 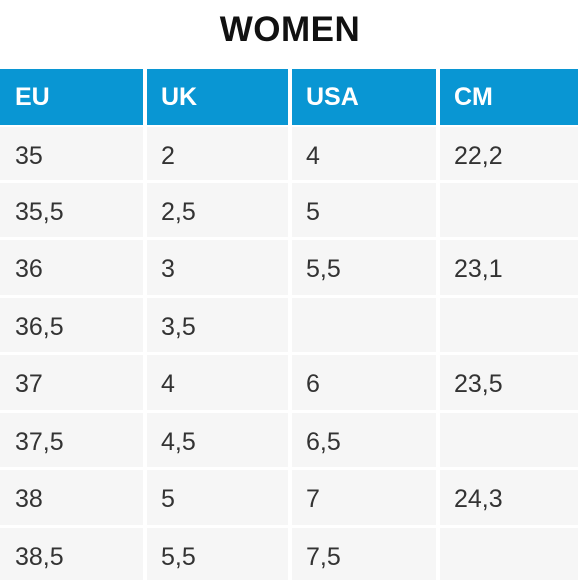 What do you see at coordinates (217, 211) in the screenshot?
I see `cell-uk: 2,5` at bounding box center [217, 211].